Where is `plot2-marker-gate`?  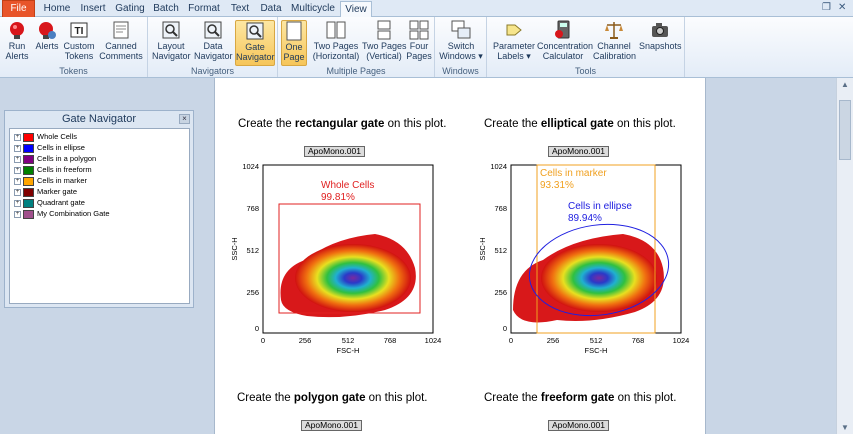 plot2-marker-gate is located at coordinates (596, 249).